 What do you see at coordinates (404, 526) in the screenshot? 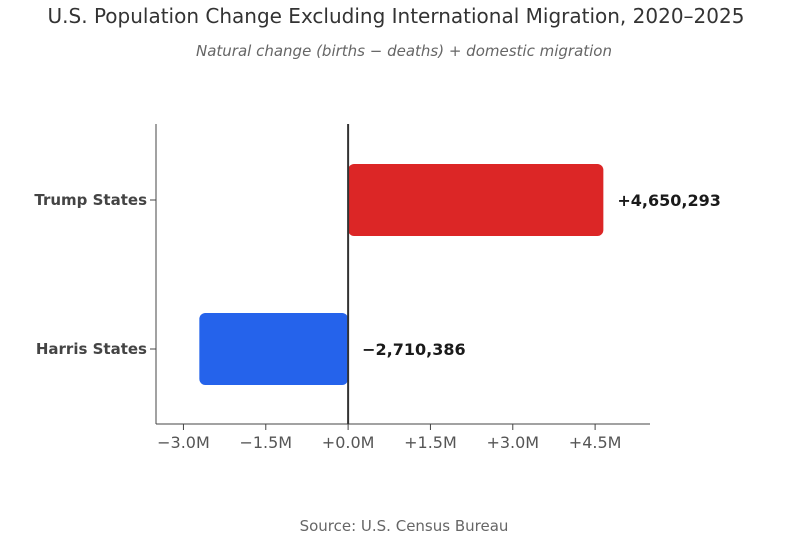
I see `chart-source: Source: U.S. Census Bureau` at bounding box center [404, 526].